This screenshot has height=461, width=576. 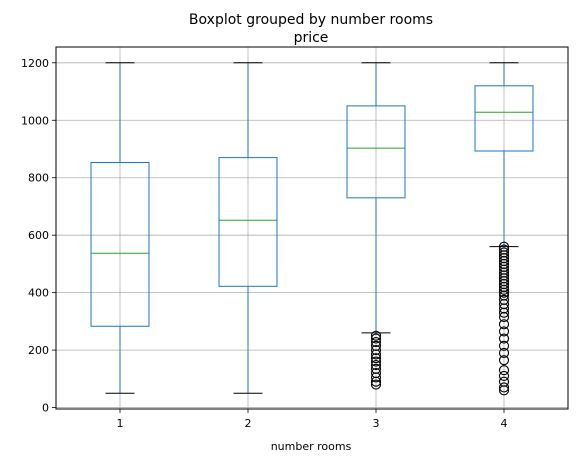 What do you see at coordinates (38, 350) in the screenshot?
I see `y-tick-label: 200` at bounding box center [38, 350].